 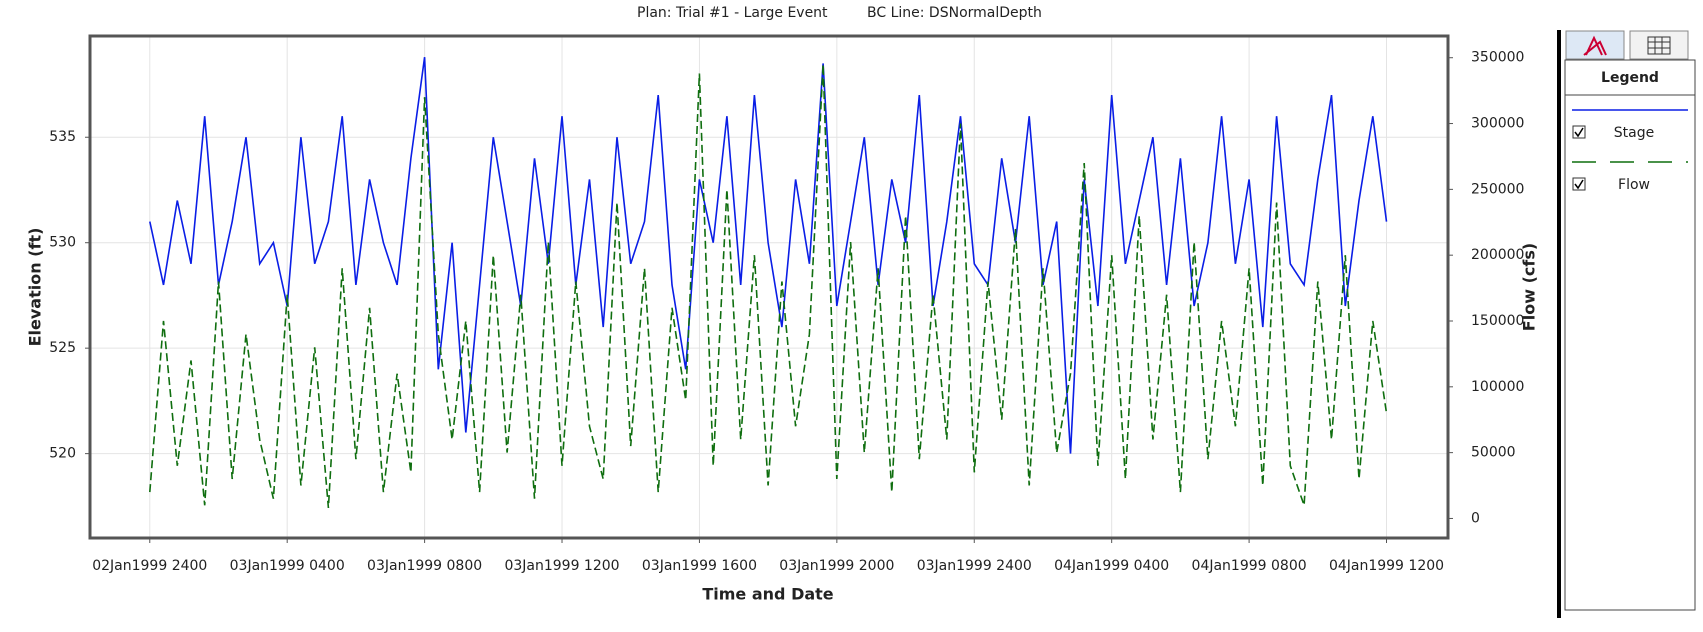 I want to click on y2-tick-label: 250000, so click(x=1497, y=189).